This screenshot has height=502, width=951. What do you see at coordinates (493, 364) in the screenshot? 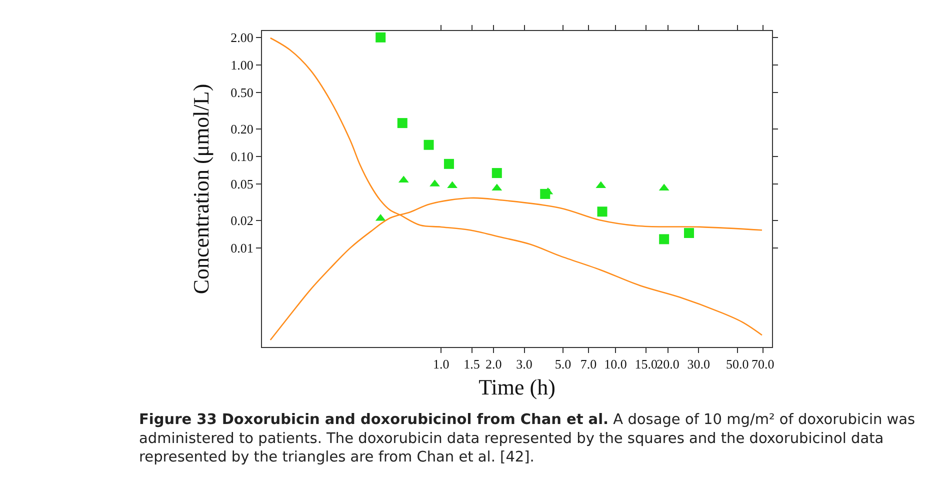
I see `x-tick-label: 2.0` at bounding box center [493, 364].